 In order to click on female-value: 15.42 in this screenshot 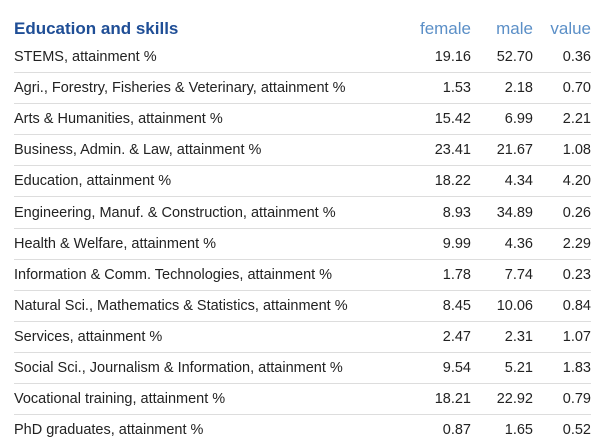, I will do `click(437, 119)`.